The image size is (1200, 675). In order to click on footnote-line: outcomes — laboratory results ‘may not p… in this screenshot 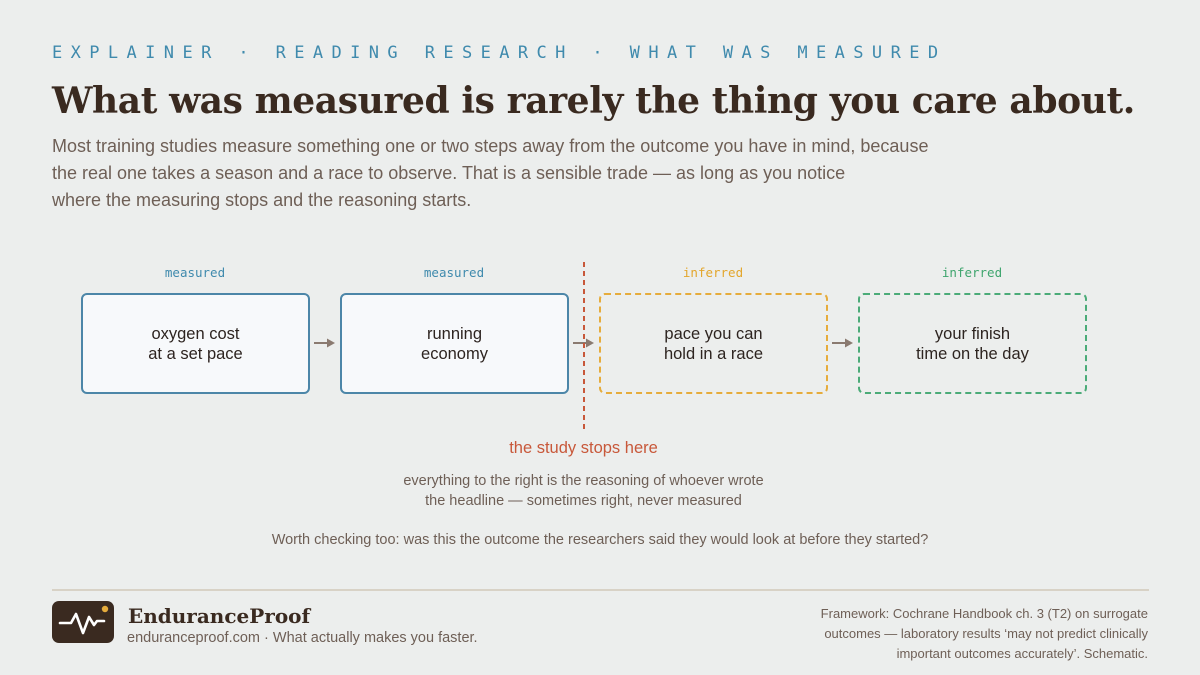, I will do `click(986, 633)`.